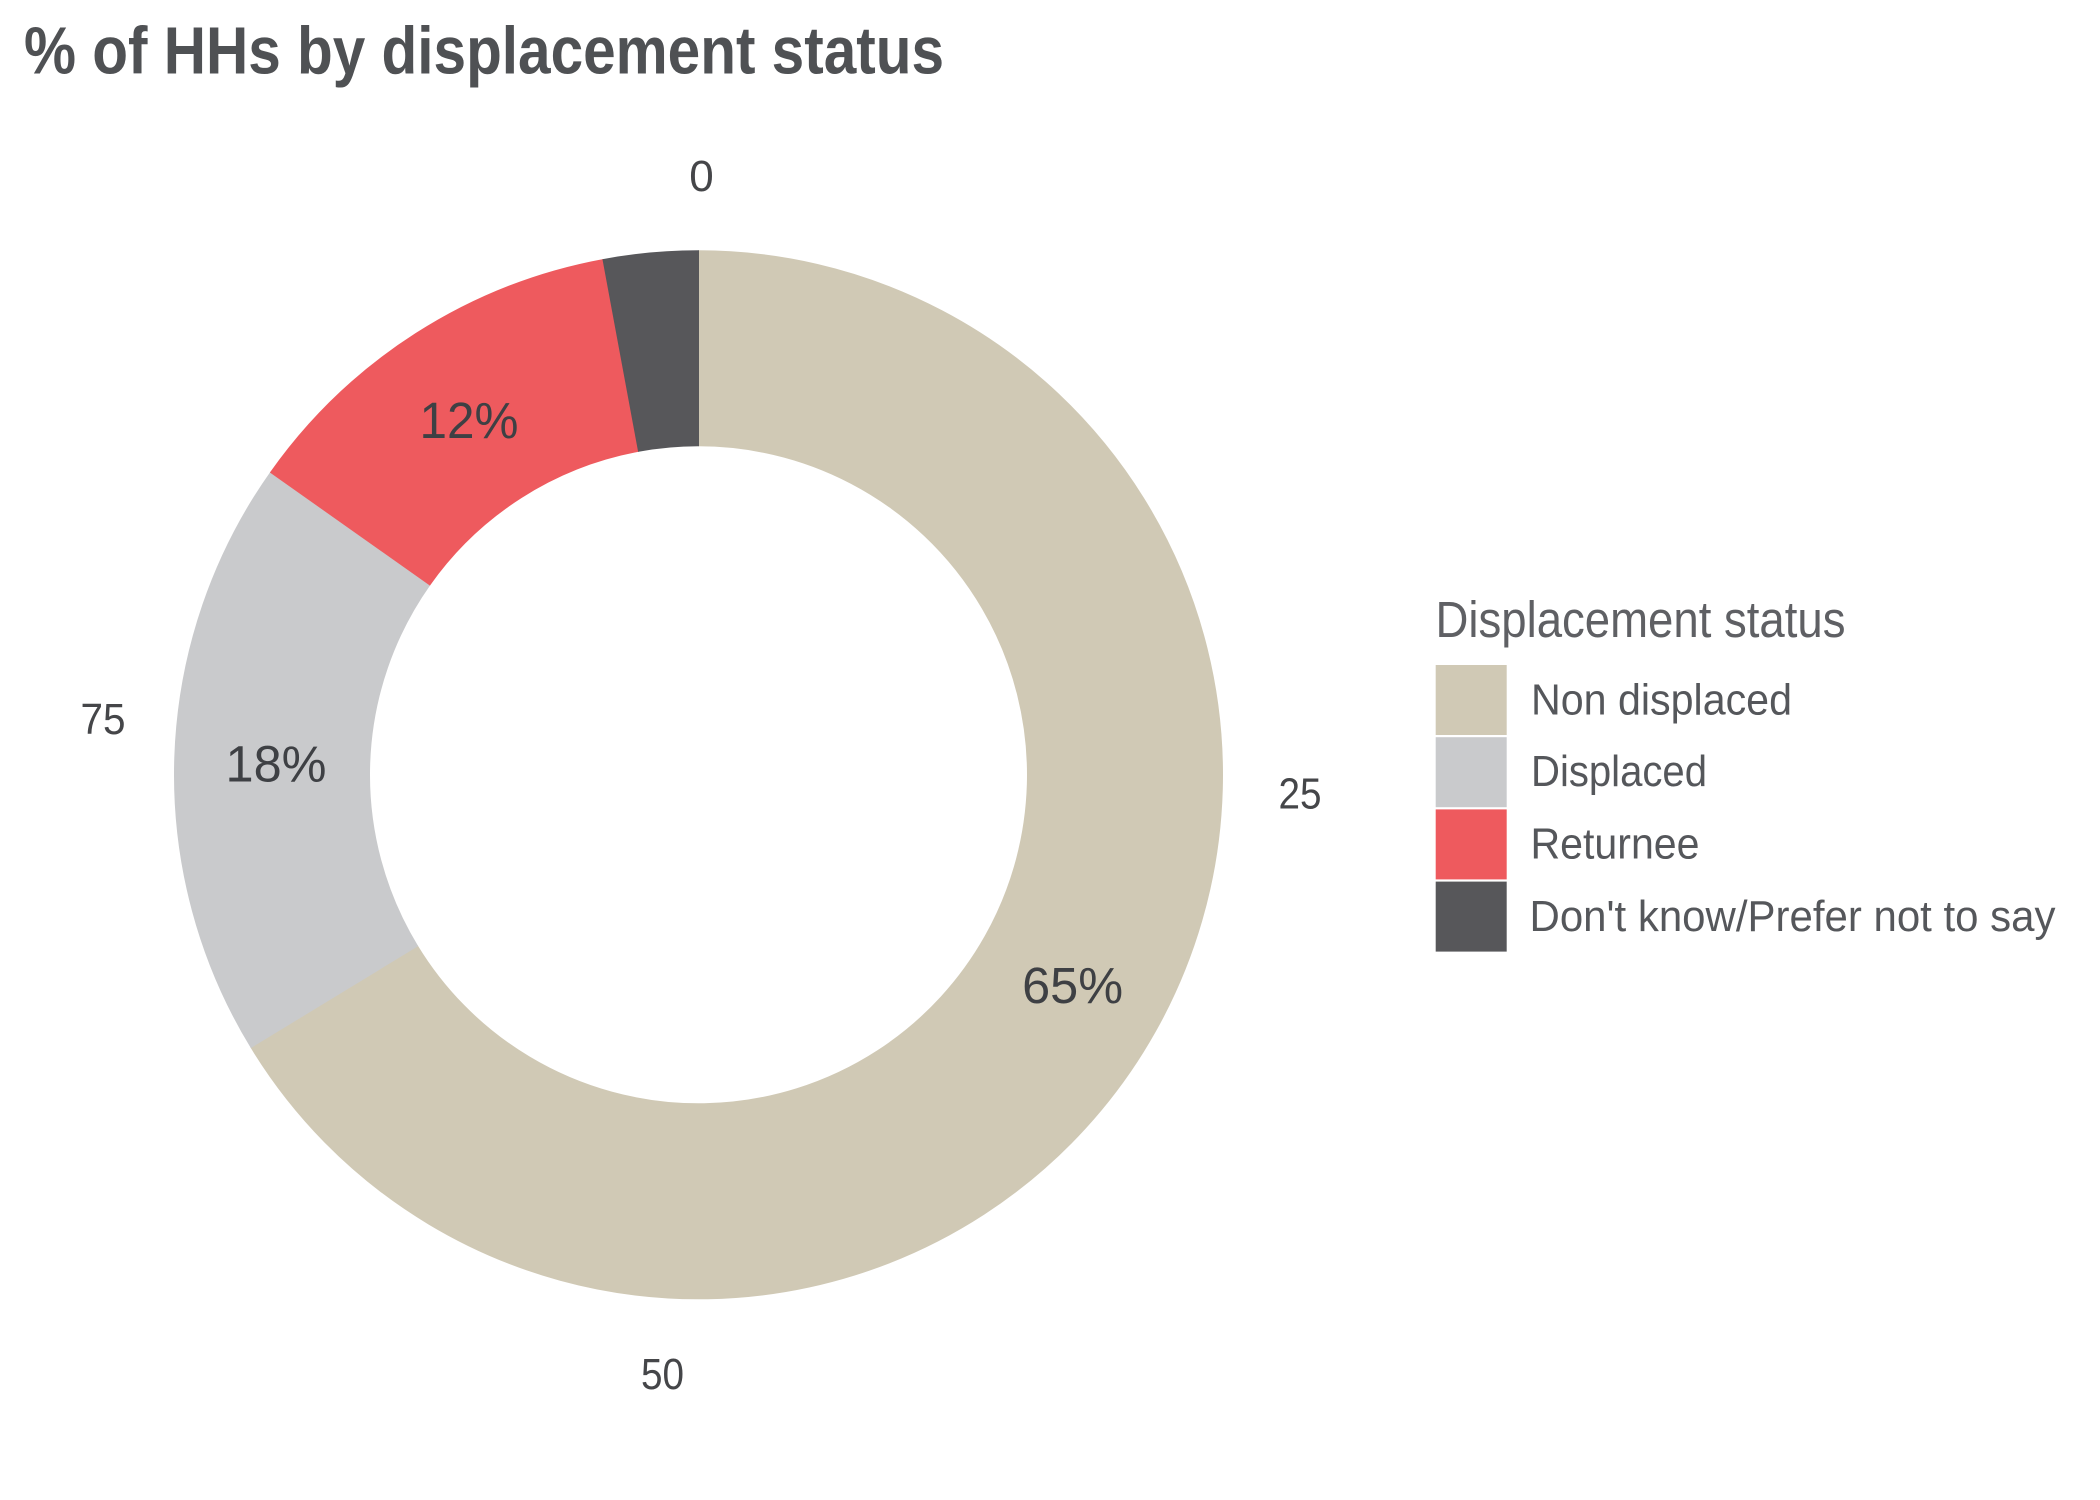 The height and width of the screenshot is (1500, 2100). I want to click on svg-text: 0, so click(701, 176).